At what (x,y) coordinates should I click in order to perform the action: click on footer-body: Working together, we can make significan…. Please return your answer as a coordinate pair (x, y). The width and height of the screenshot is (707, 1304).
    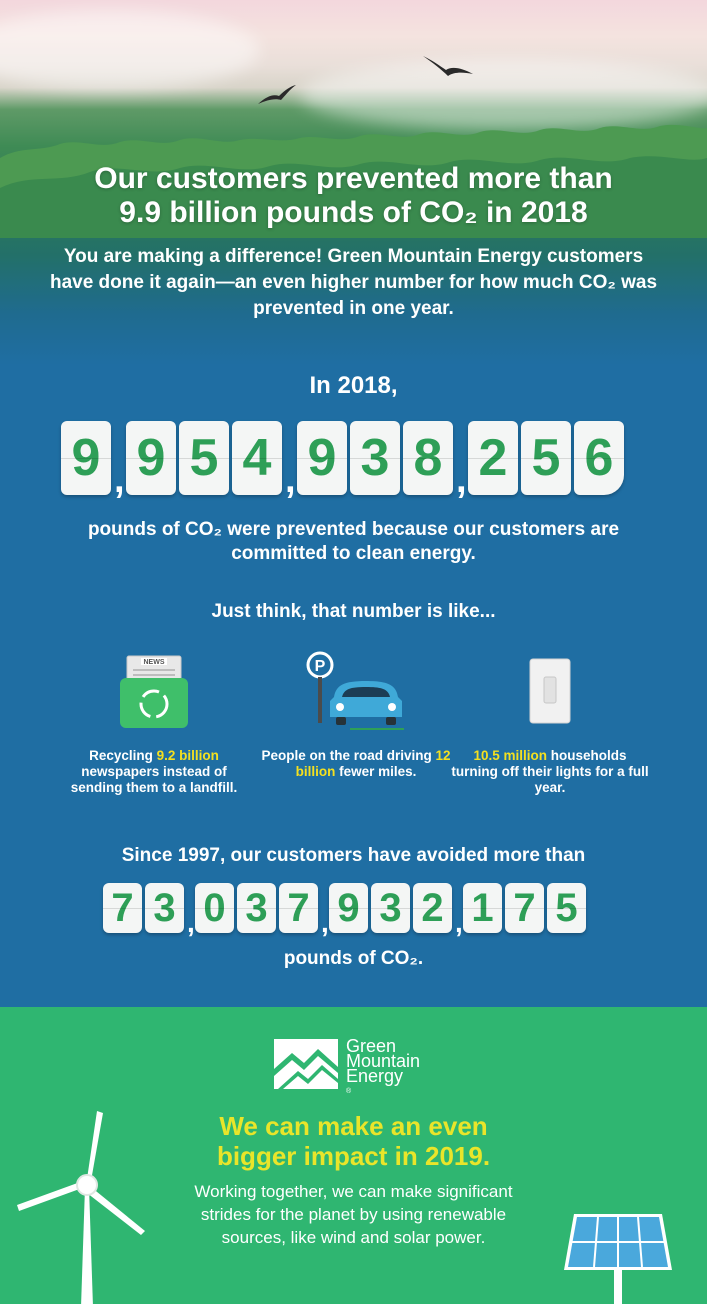
    Looking at the image, I should click on (353, 1214).